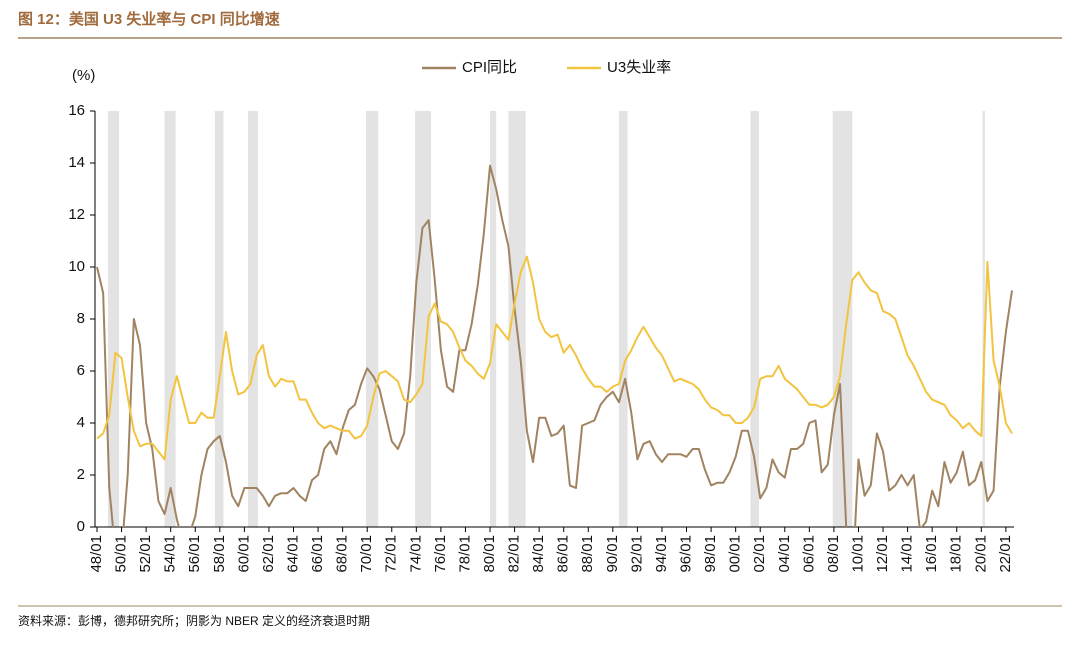 Image resolution: width=1080 pixels, height=648 pixels. What do you see at coordinates (587, 554) in the screenshot?
I see `x-tick-label: 88/01` at bounding box center [587, 554].